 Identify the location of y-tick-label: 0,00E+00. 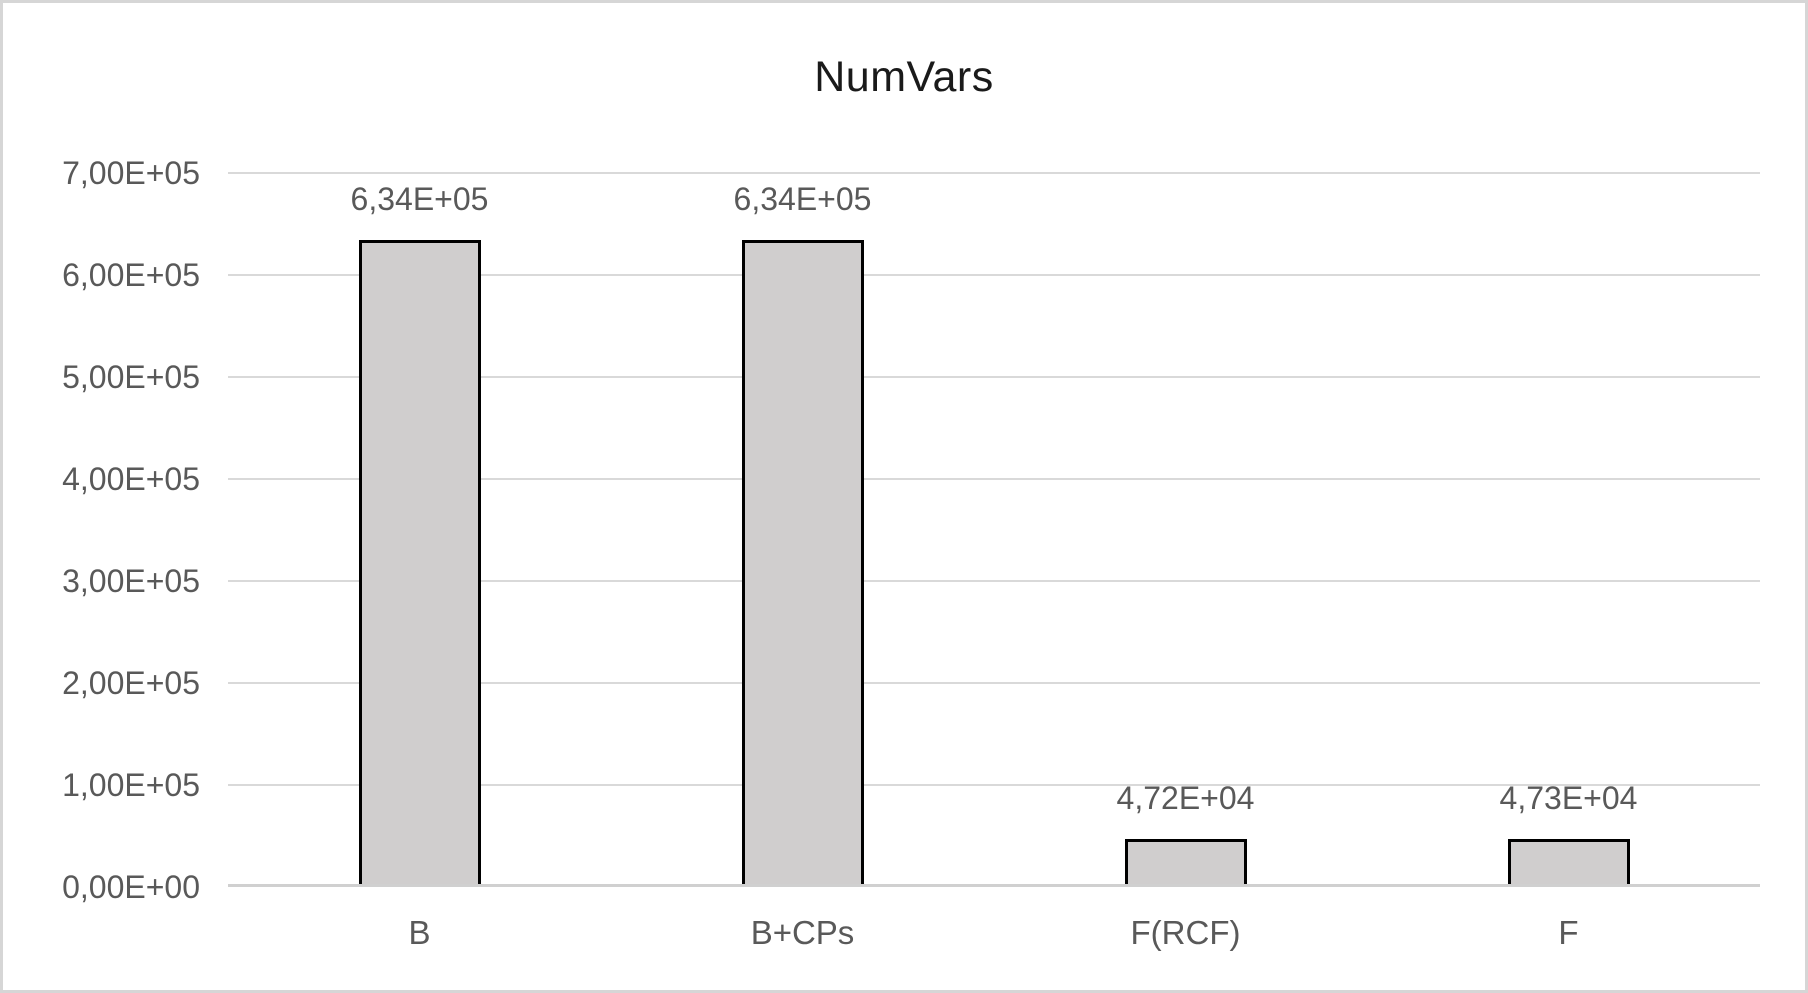
(131, 887).